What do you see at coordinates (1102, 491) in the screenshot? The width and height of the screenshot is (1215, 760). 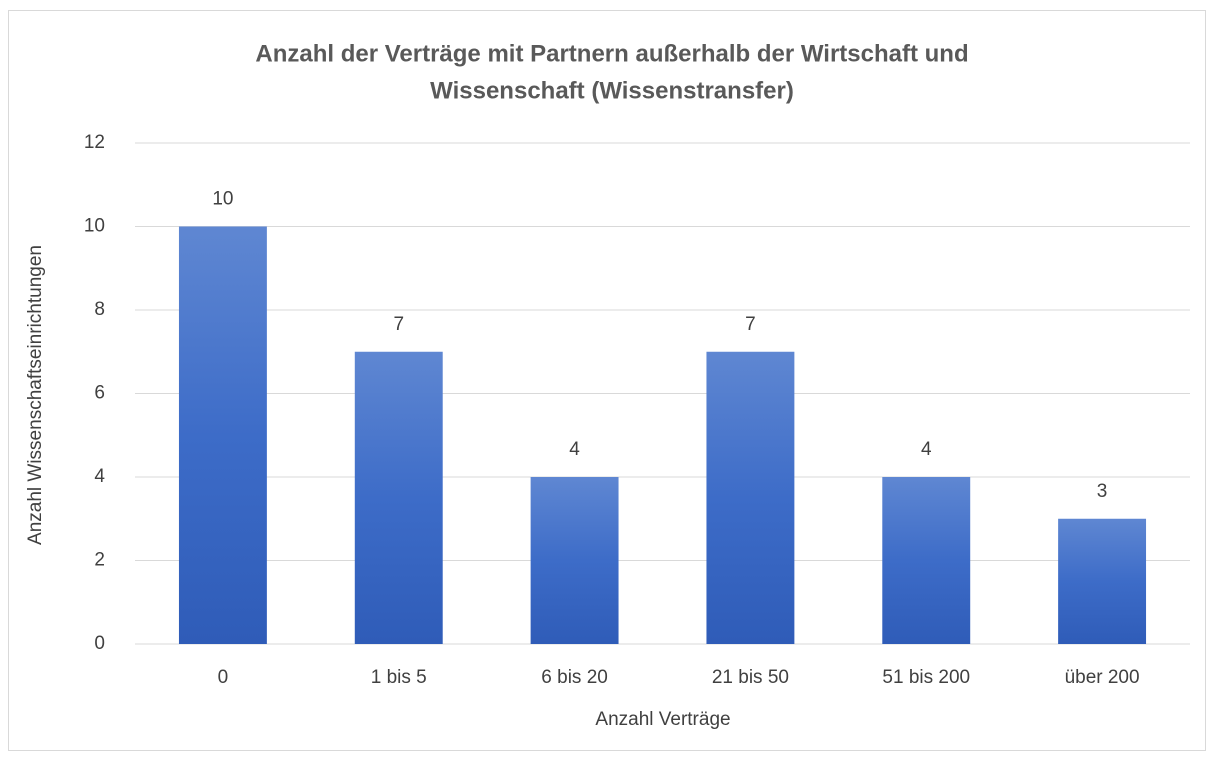 I see `data-label: 3` at bounding box center [1102, 491].